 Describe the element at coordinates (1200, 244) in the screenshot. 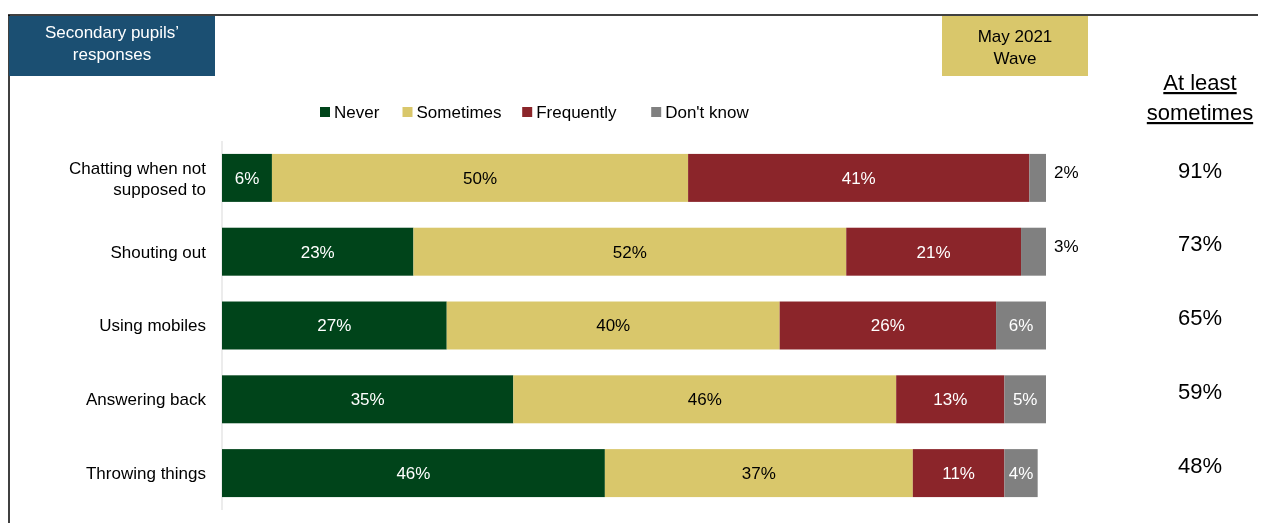

I see `text: 73%` at that location.